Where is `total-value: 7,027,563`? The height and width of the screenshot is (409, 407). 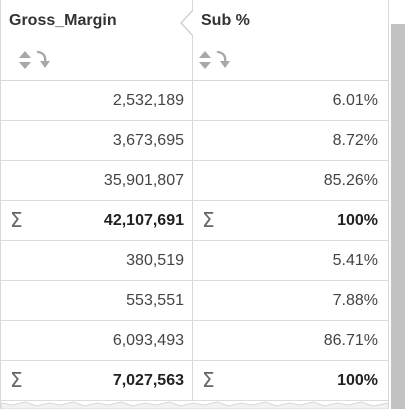
total-value: 7,027,563 is located at coordinates (148, 380).